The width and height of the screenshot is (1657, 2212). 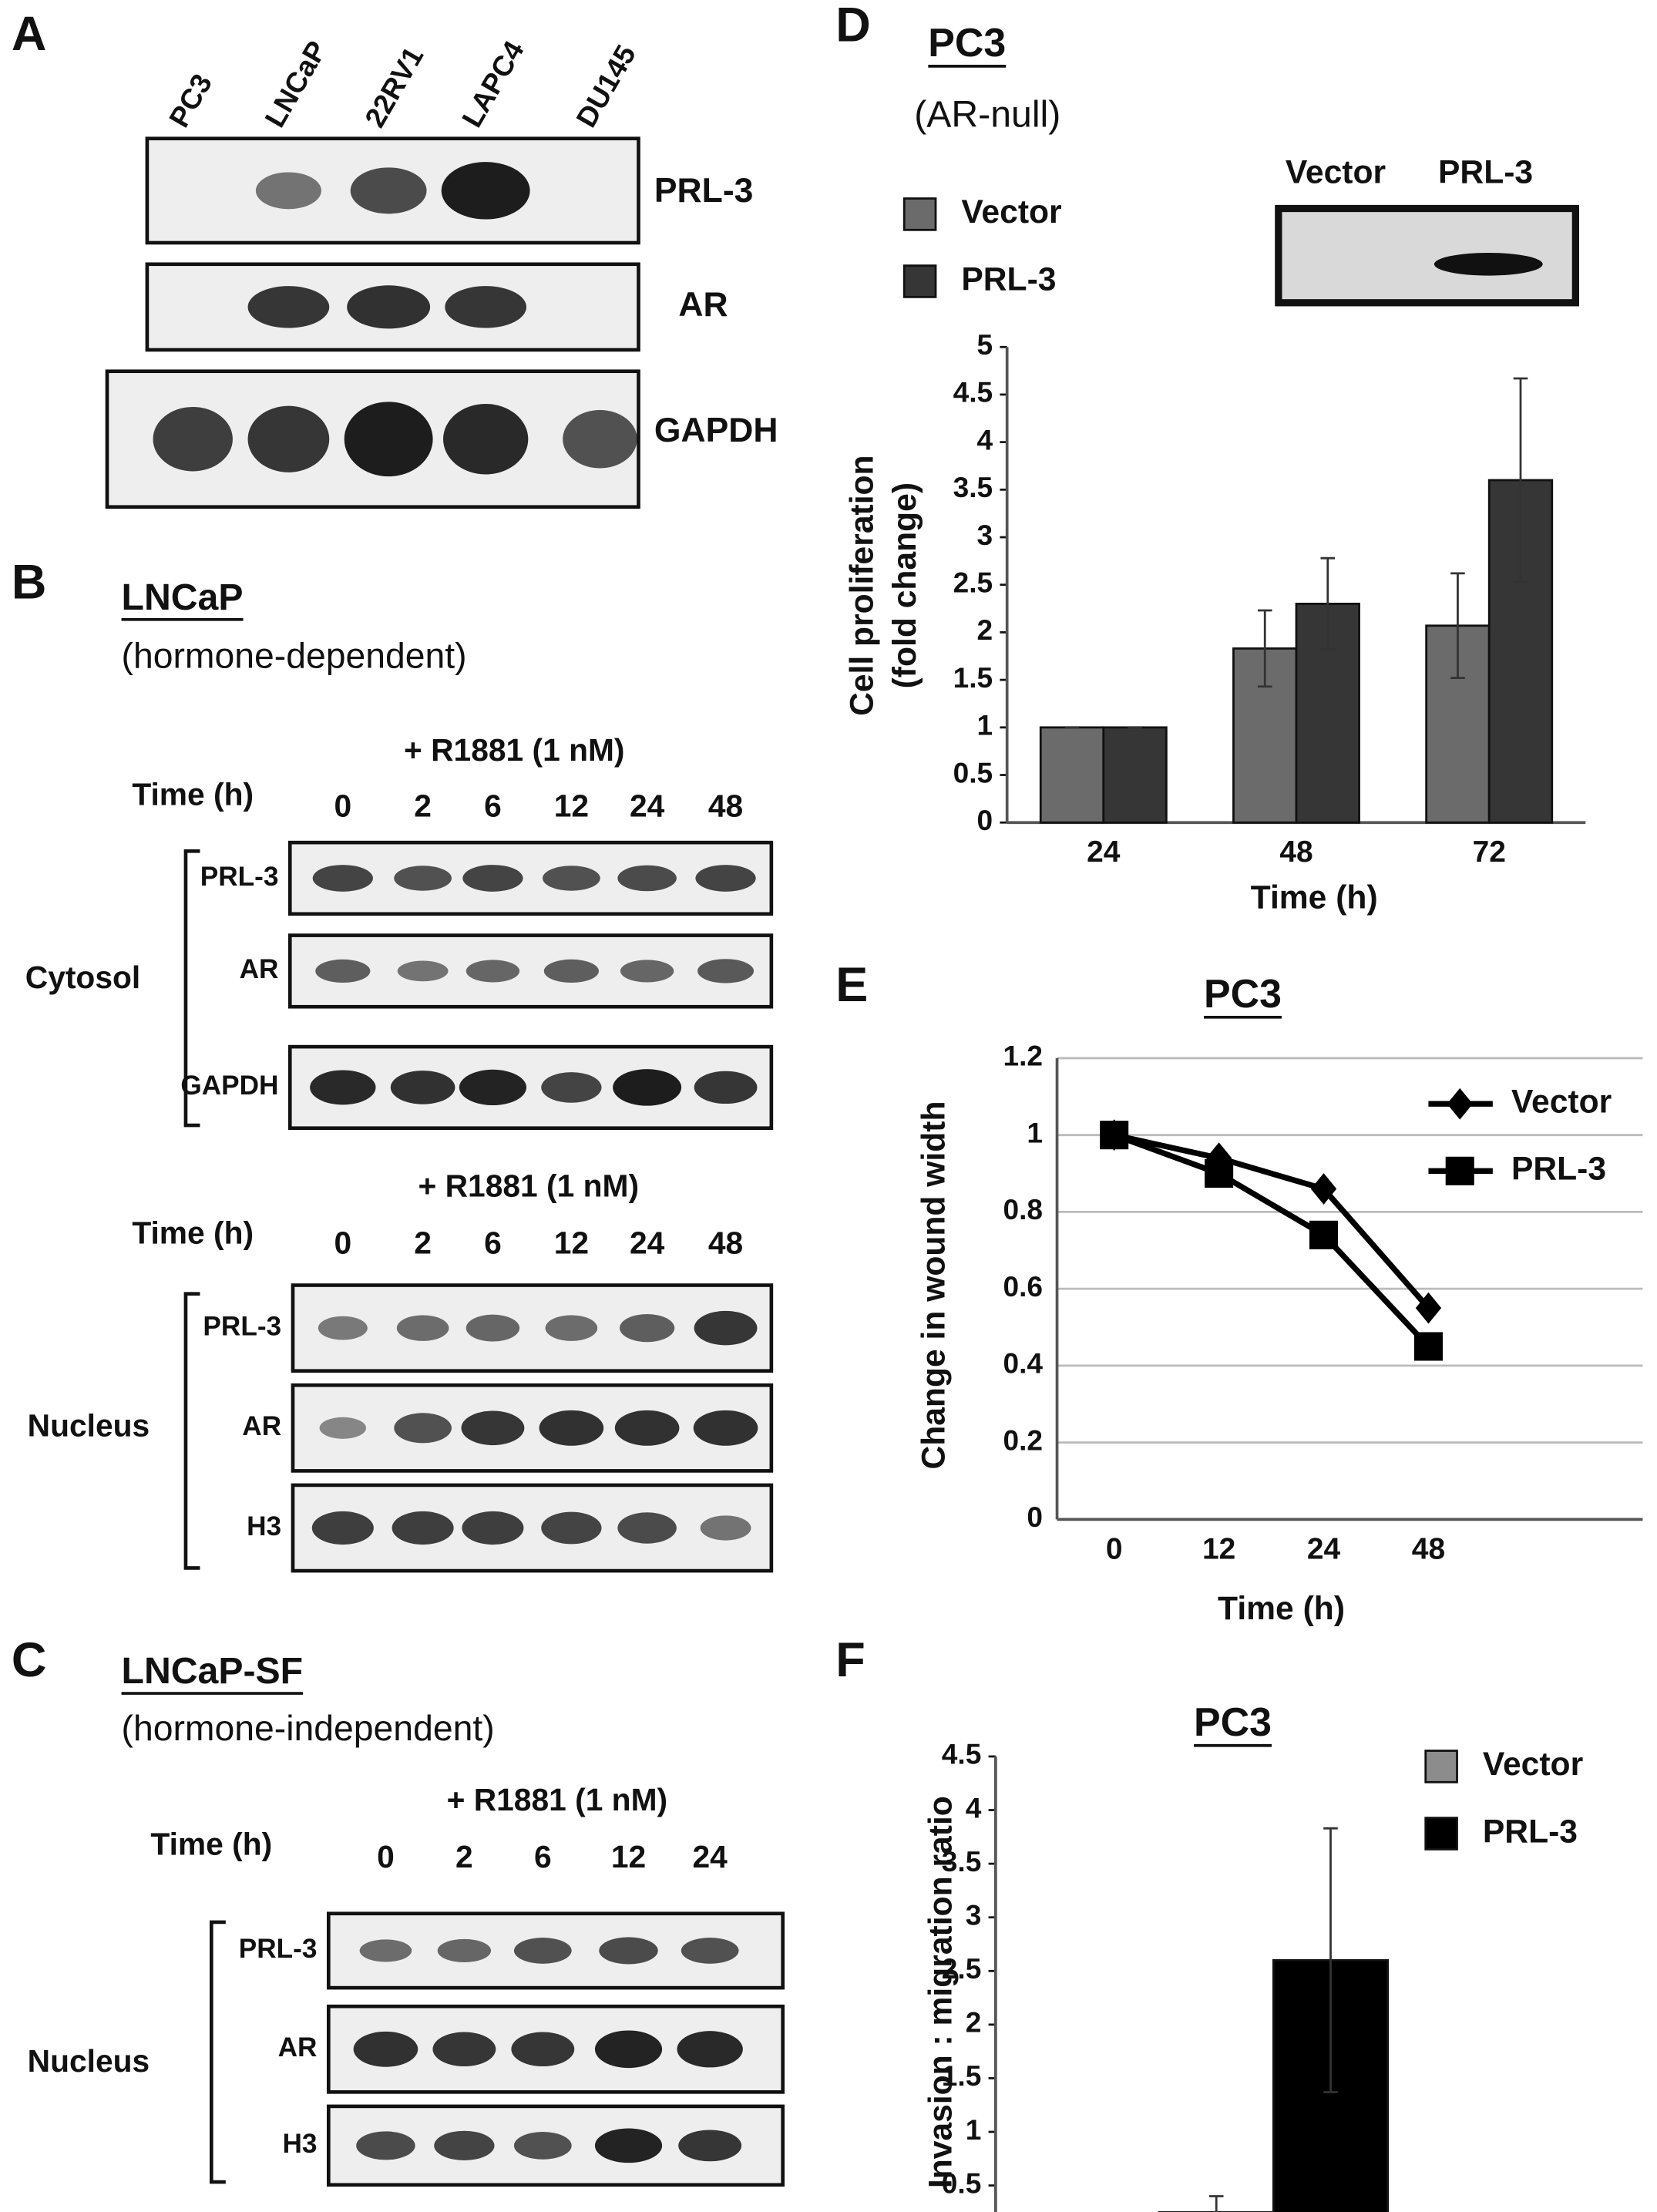 What do you see at coordinates (213, 1671) in the screenshot?
I see `panel-title: LNCaP-SF` at bounding box center [213, 1671].